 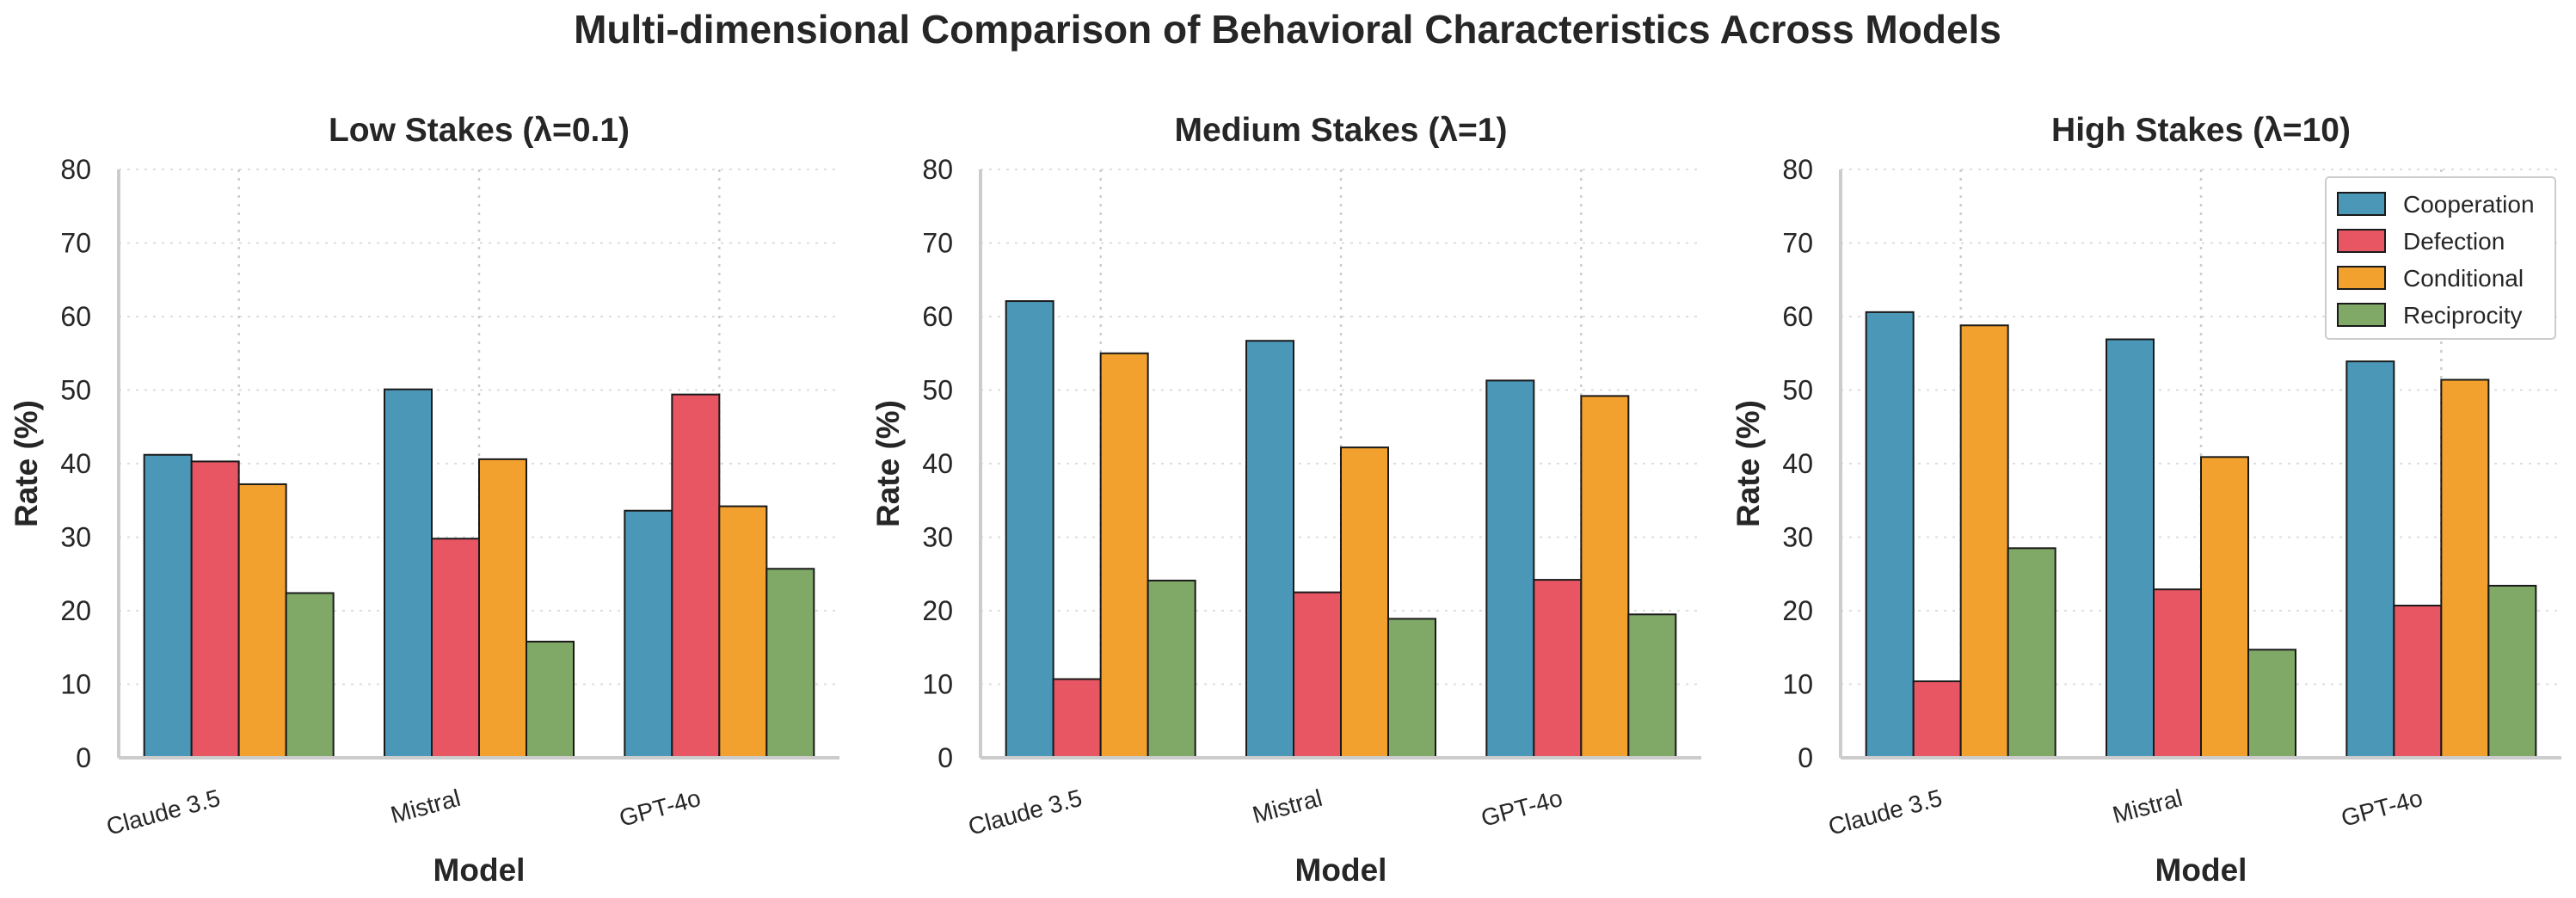 What do you see at coordinates (2469, 204) in the screenshot?
I see `legend-label-cooperation: Cooperation` at bounding box center [2469, 204].